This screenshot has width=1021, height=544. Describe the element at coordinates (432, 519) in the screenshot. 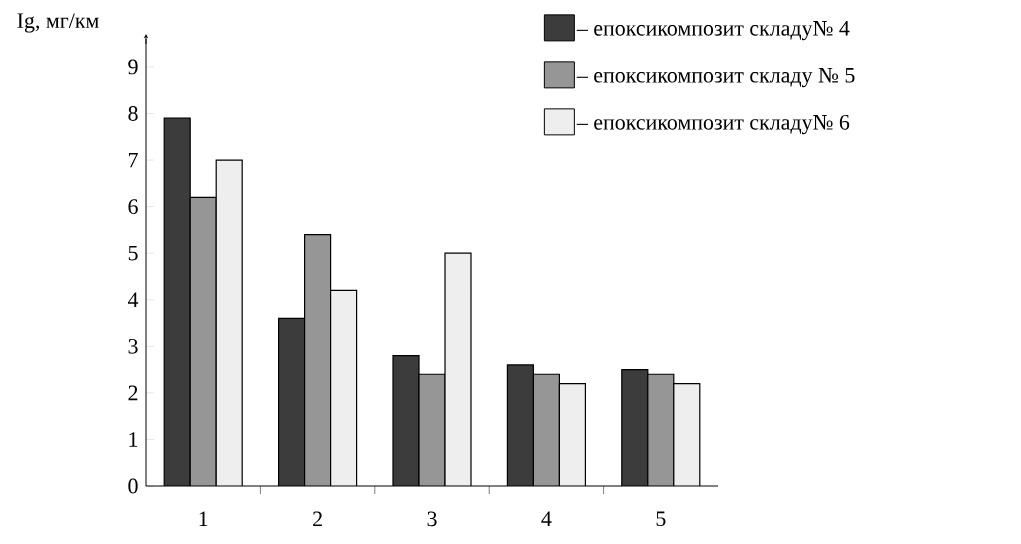

I see `x-tick-label: 3` at that location.